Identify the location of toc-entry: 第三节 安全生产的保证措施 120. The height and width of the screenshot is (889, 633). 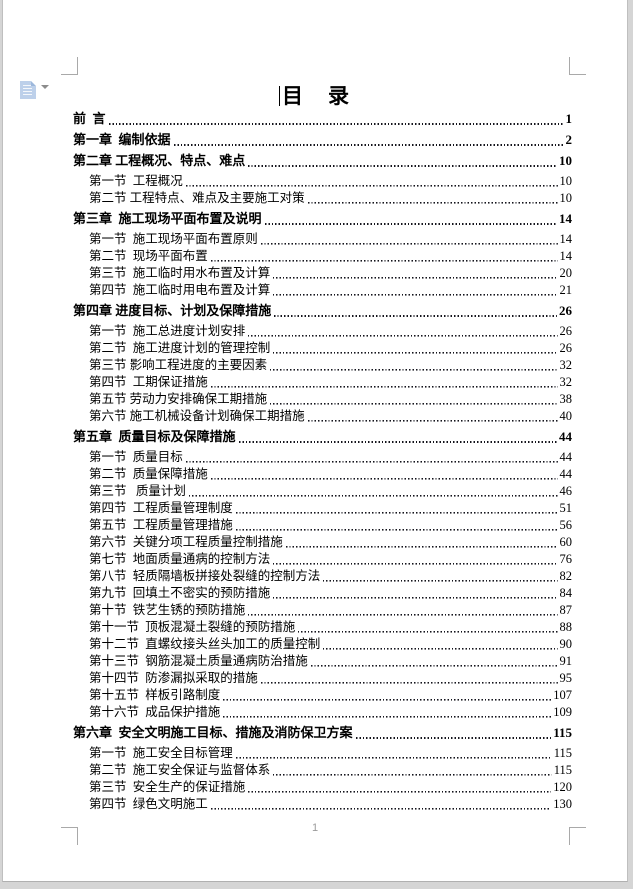
(322, 787).